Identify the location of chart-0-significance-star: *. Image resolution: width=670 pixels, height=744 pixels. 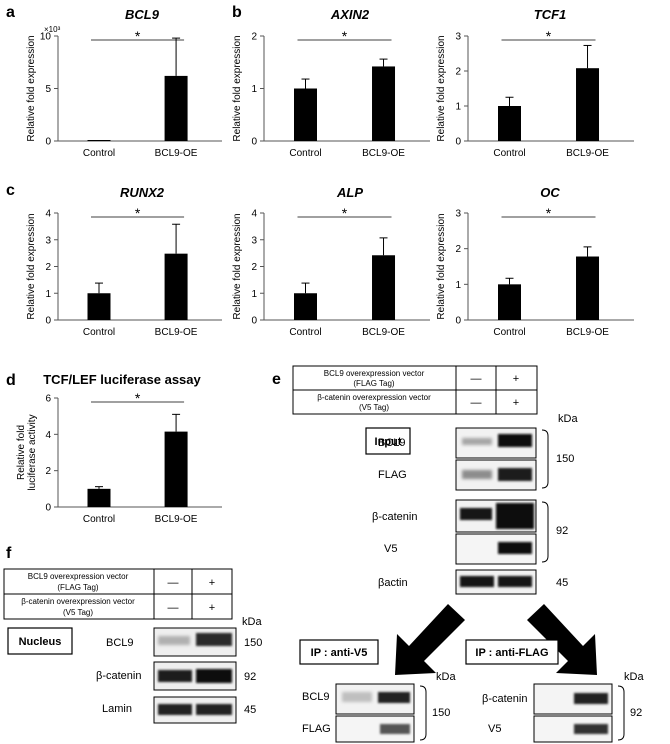
(138, 36).